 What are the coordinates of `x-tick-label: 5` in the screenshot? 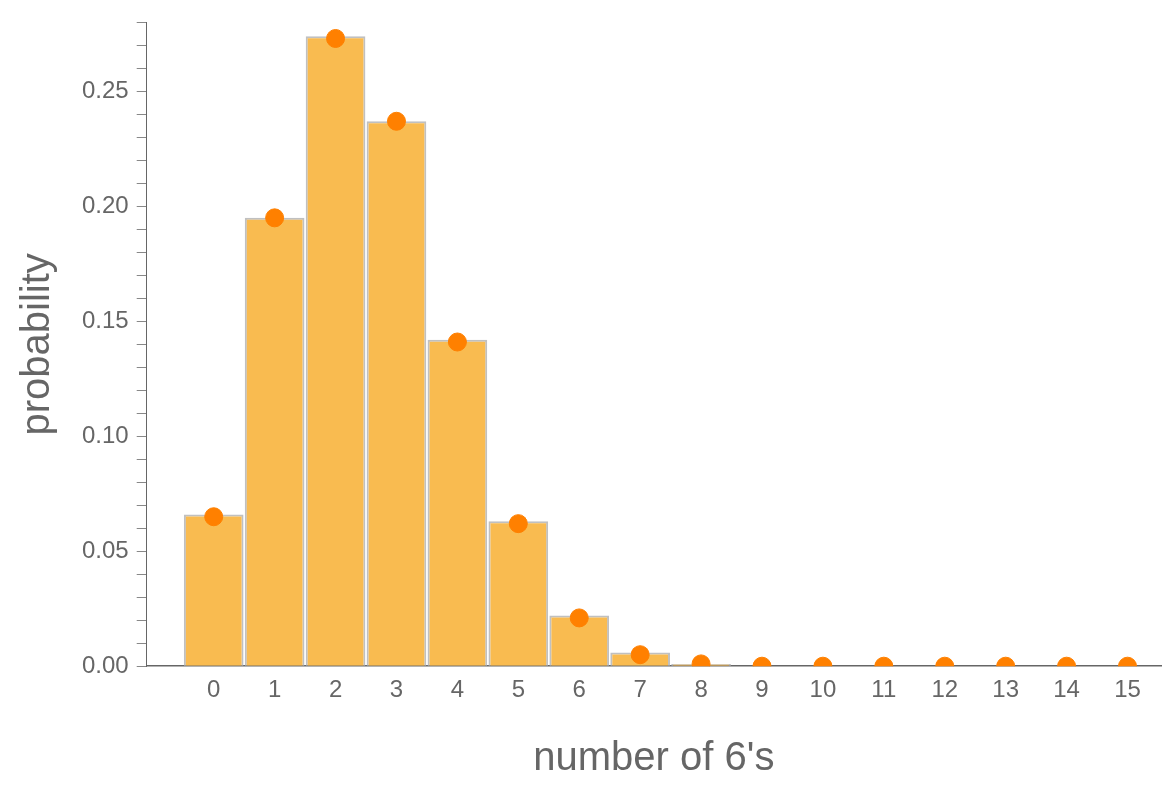 It's located at (518, 689).